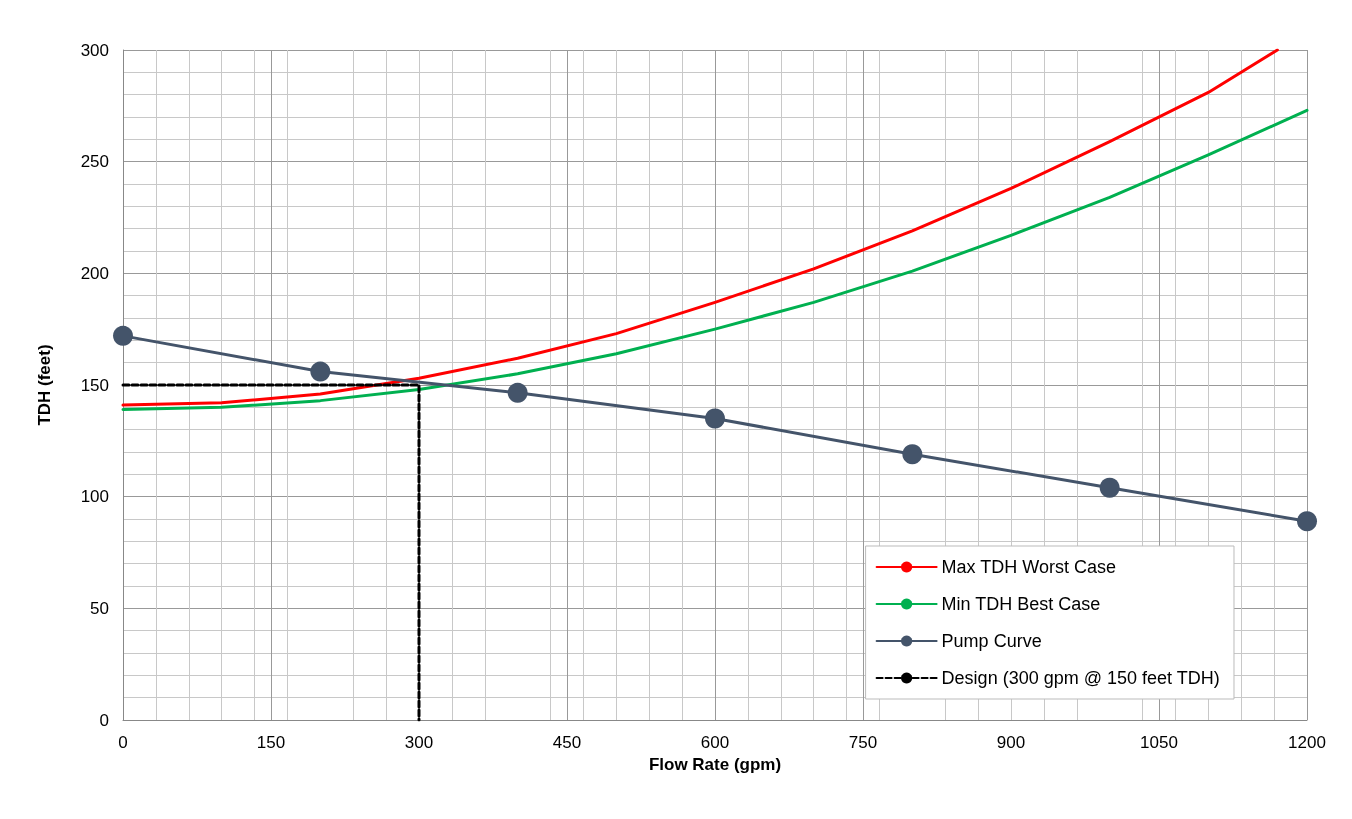 The width and height of the screenshot is (1352, 819). Describe the element at coordinates (1307, 742) in the screenshot. I see `x-tick-label: 1200` at that location.